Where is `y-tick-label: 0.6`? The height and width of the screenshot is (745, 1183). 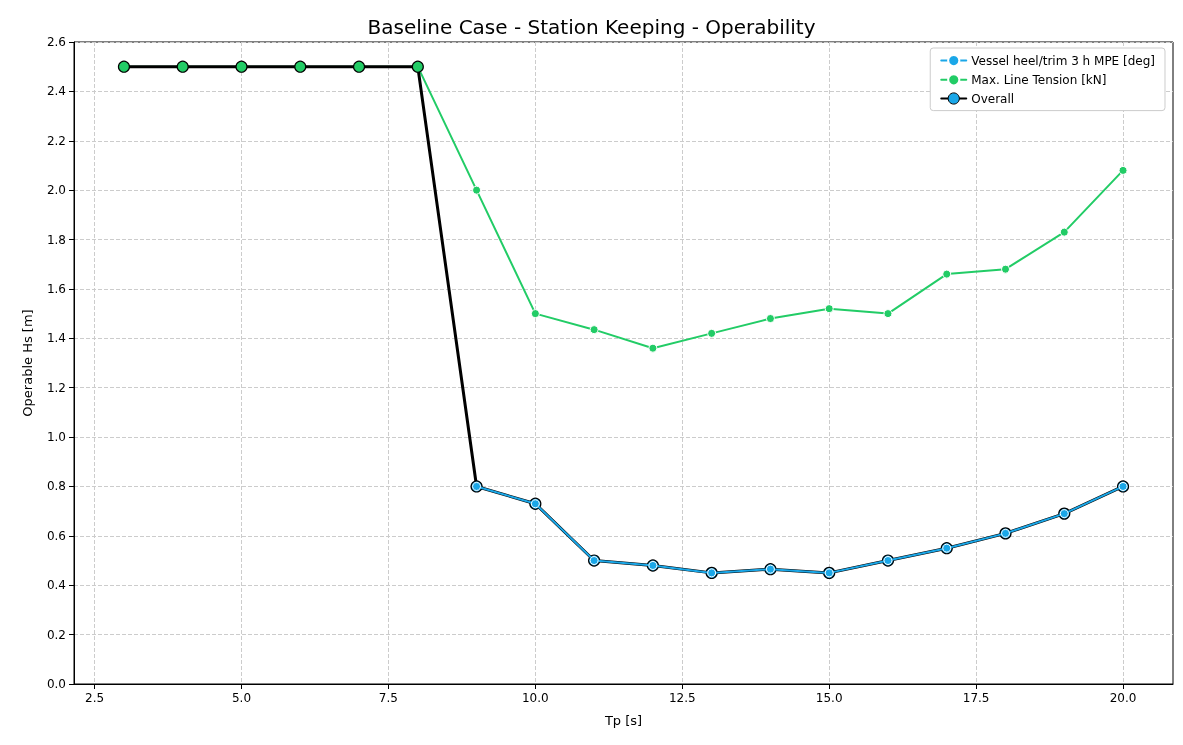
y-tick-label: 0.6 is located at coordinates (56, 535).